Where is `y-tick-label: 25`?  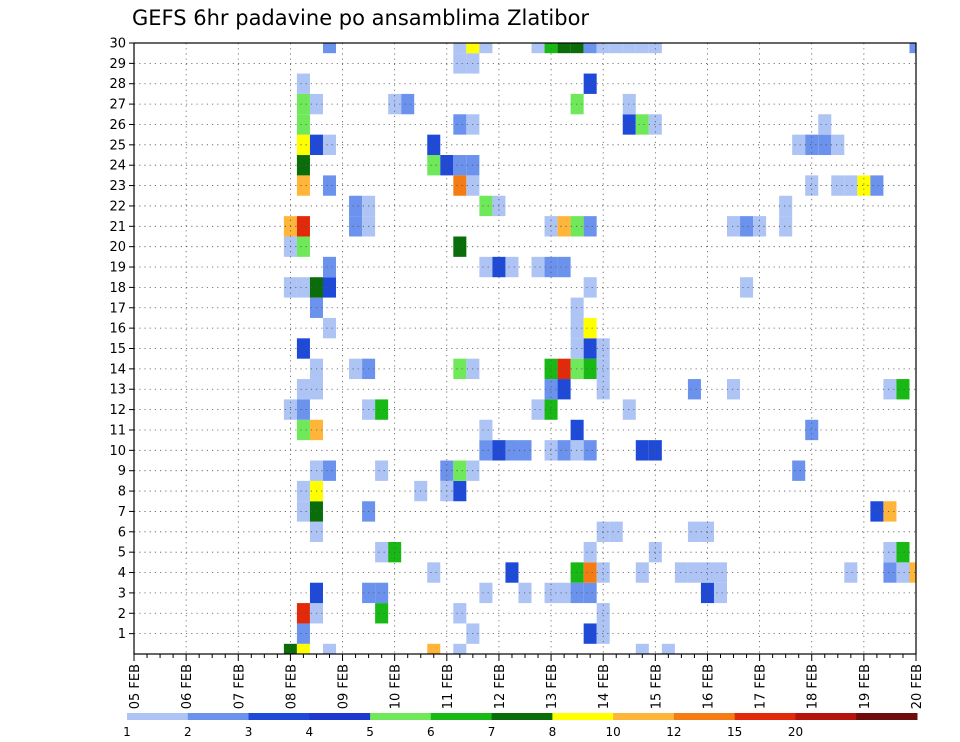
y-tick-label: 25 is located at coordinates (117, 145).